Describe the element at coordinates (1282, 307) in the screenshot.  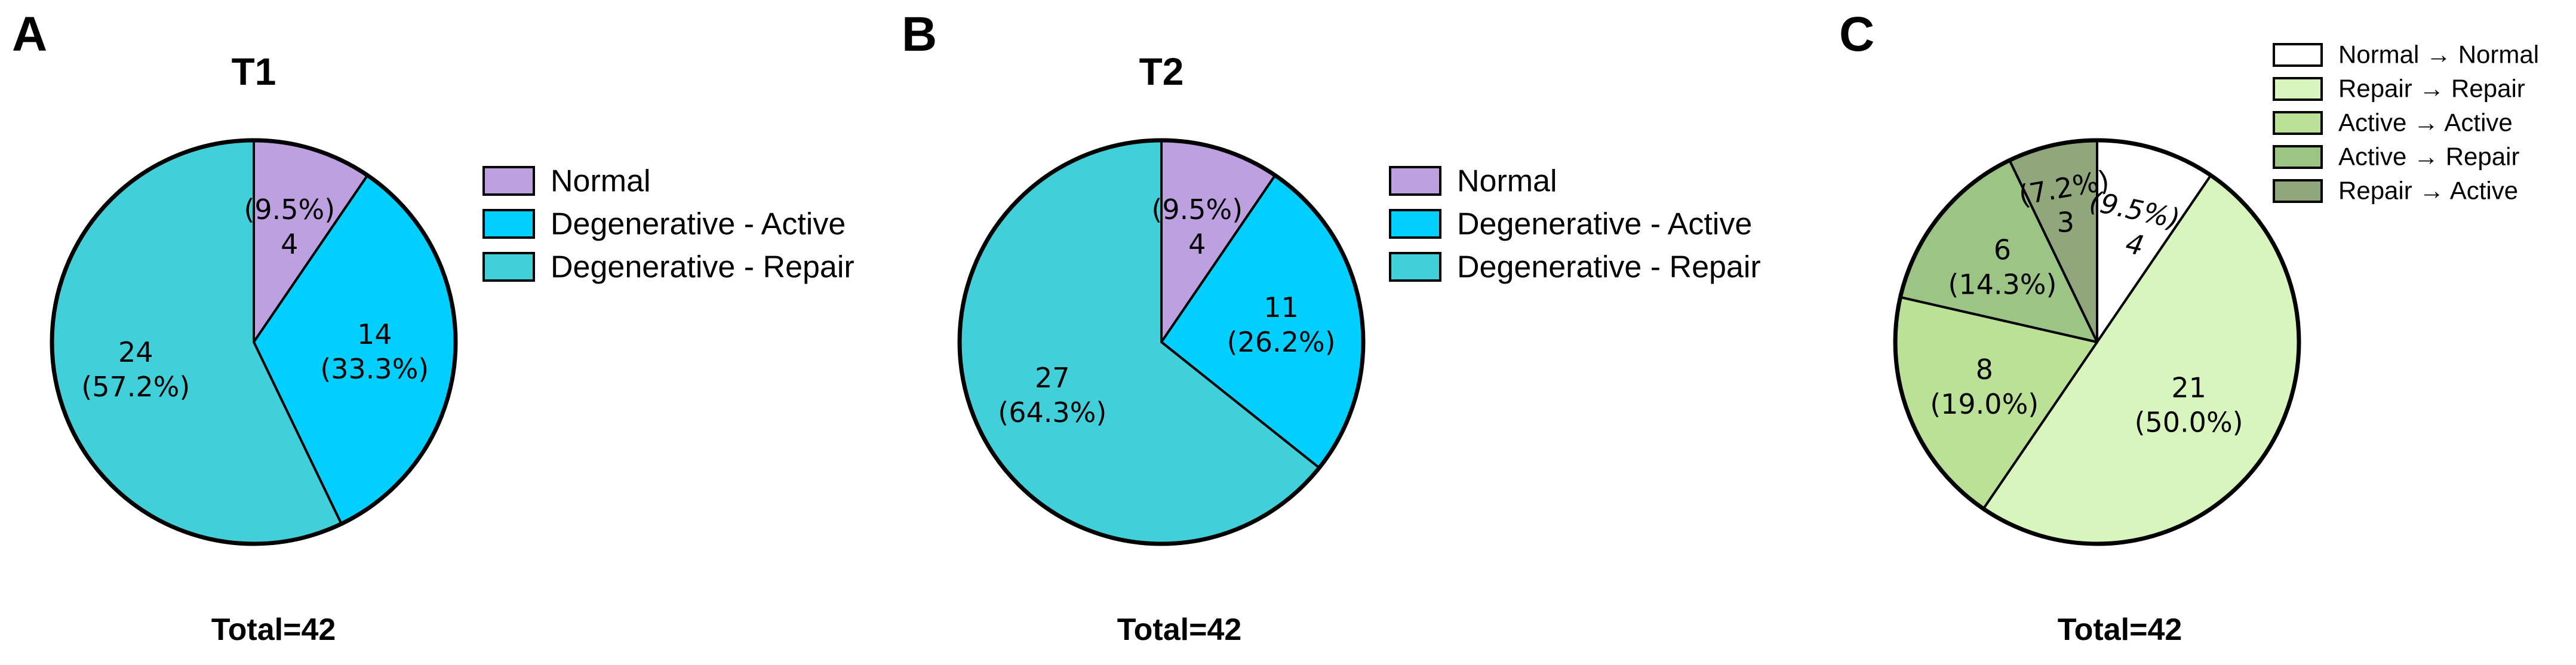
I see `slice-label-value-degenerative-active: 11` at that location.